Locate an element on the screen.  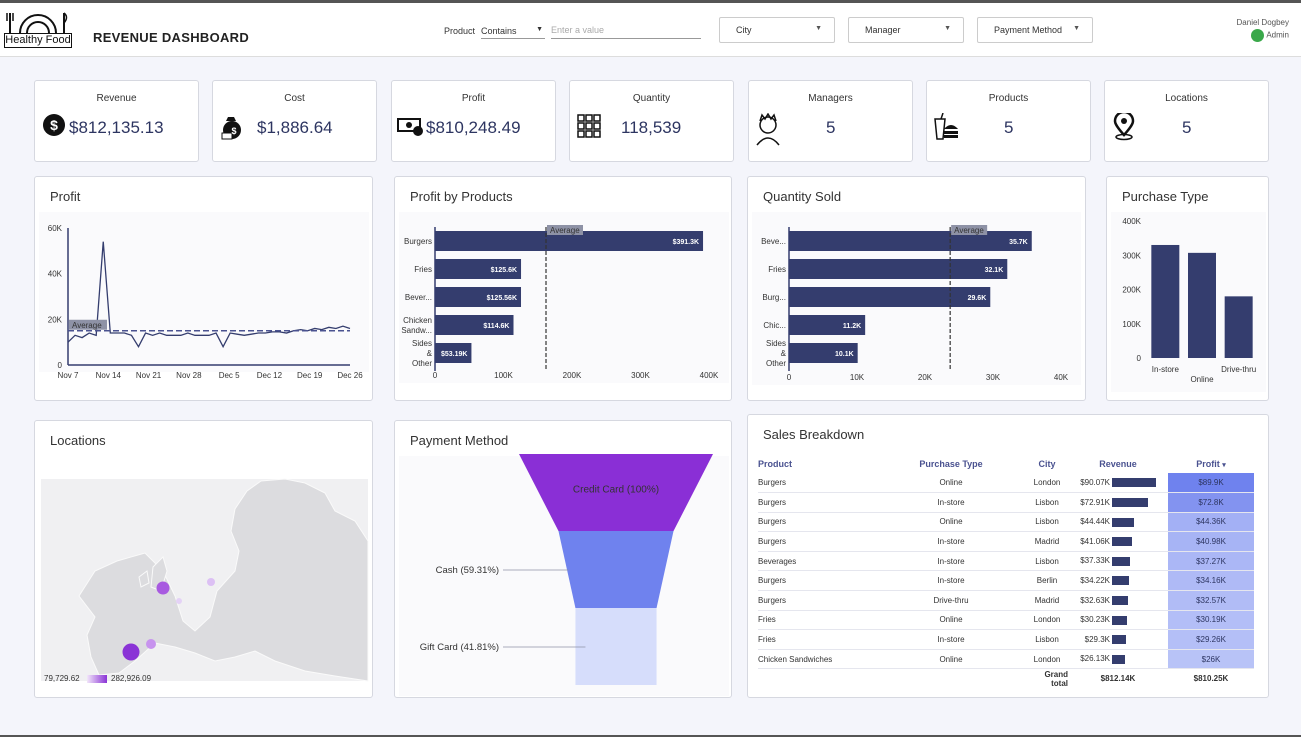
kpi-label: Locations is located at coordinates (1186, 98).